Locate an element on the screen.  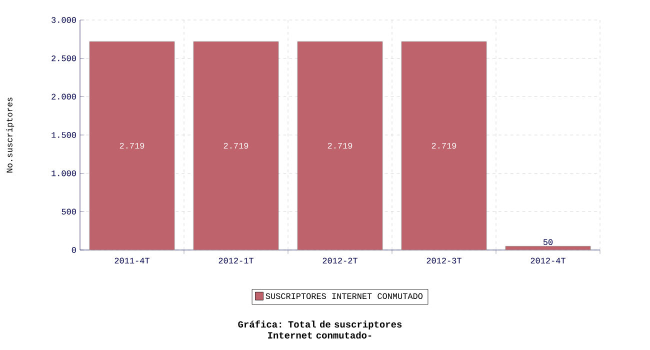
x-tick-label: 2012-2T is located at coordinates (340, 261).